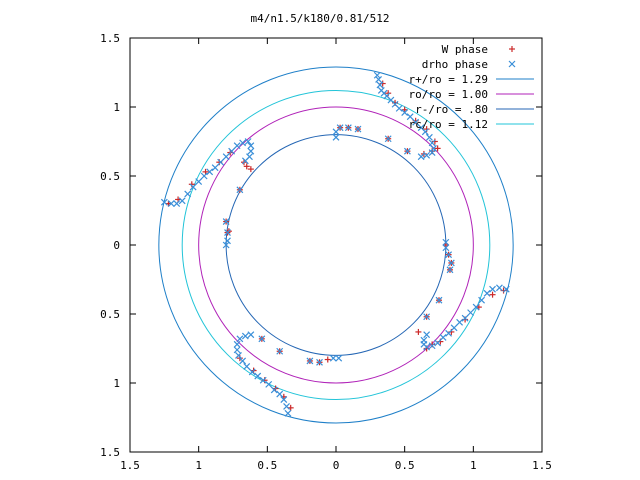 This screenshot has height=480, width=640. Describe the element at coordinates (455, 64) in the screenshot. I see `legend-label: drho phase` at that location.